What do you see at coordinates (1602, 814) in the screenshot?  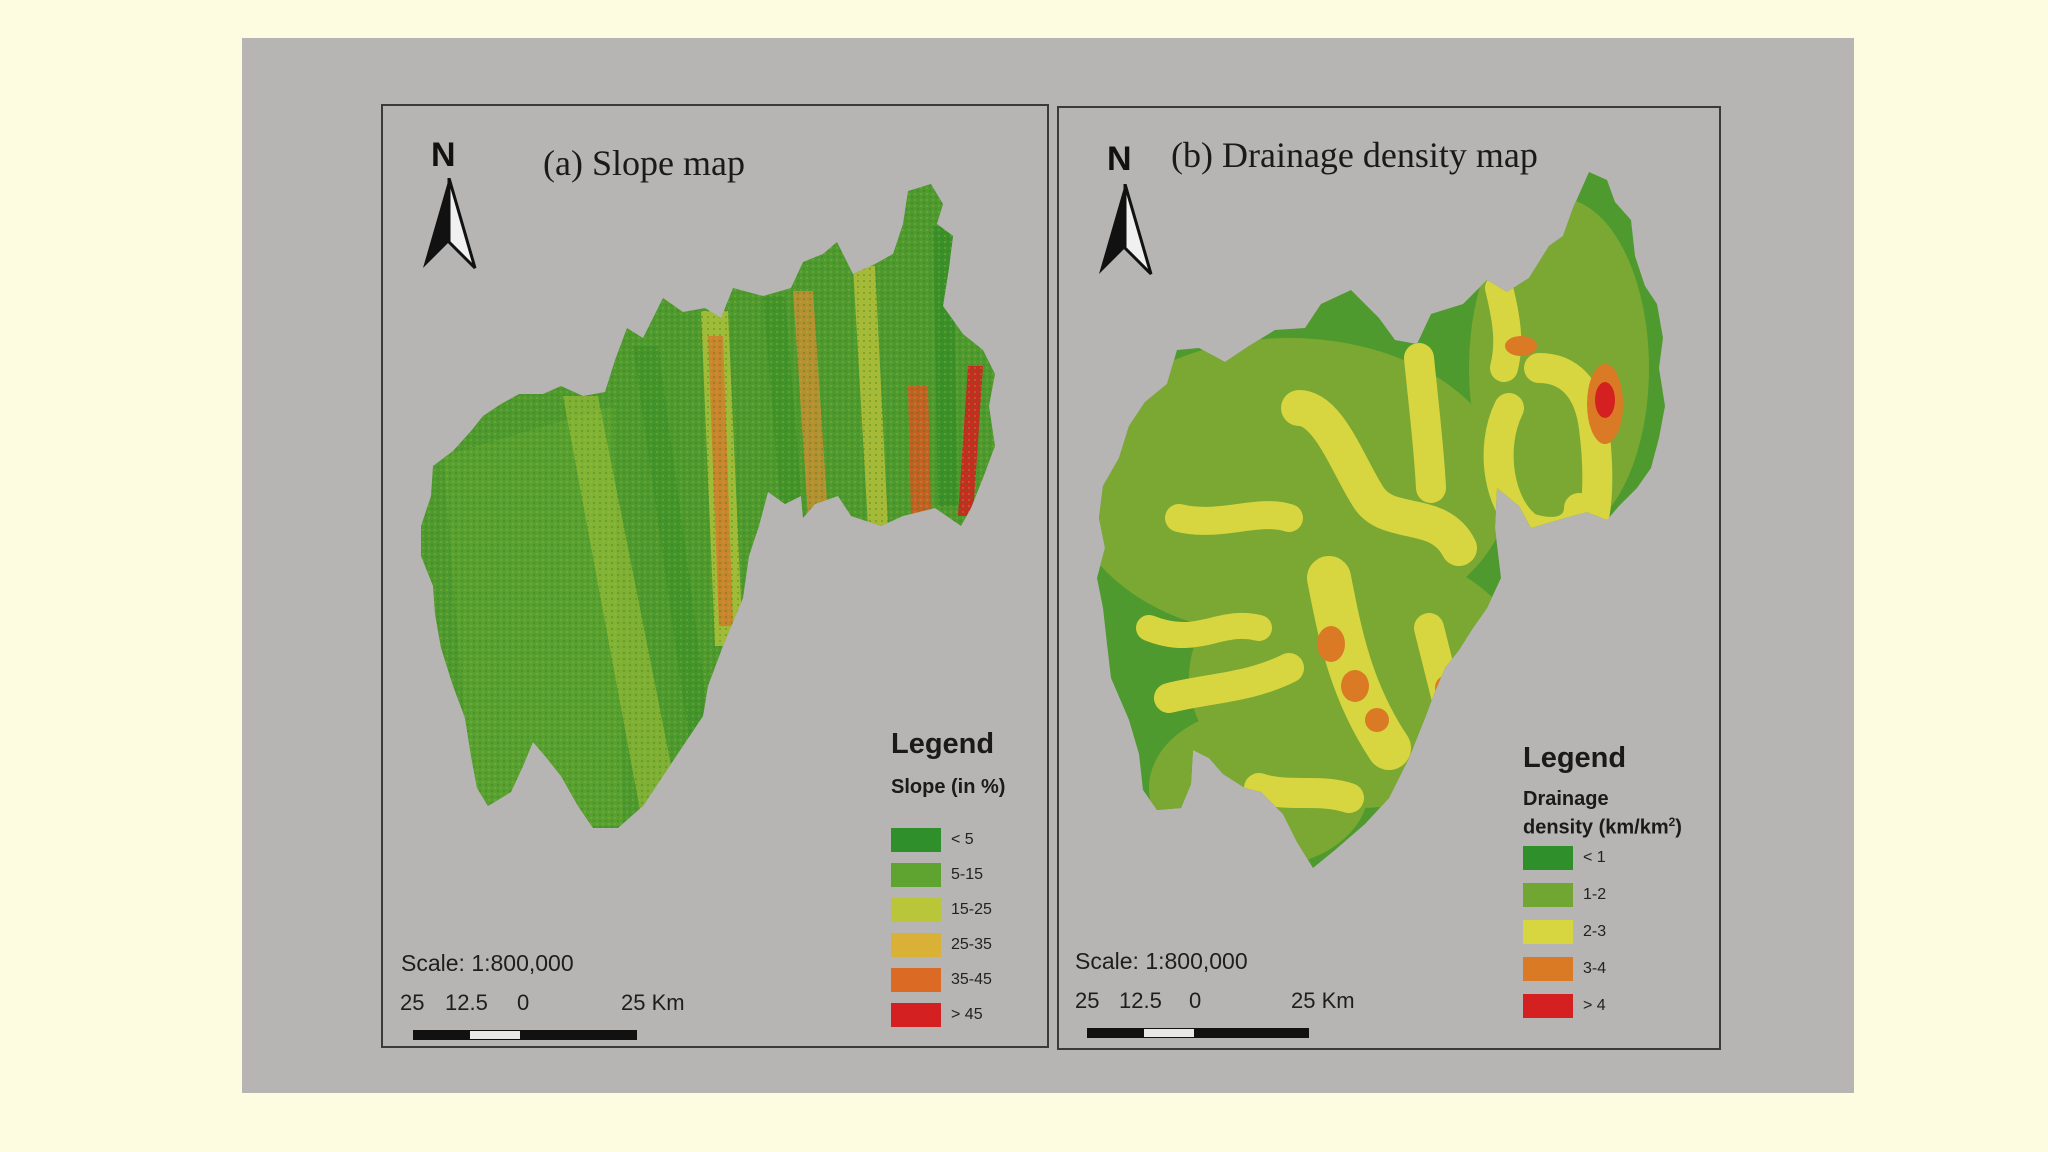 I see `legend-subtitle: Drainage density (km/km2)` at bounding box center [1602, 814].